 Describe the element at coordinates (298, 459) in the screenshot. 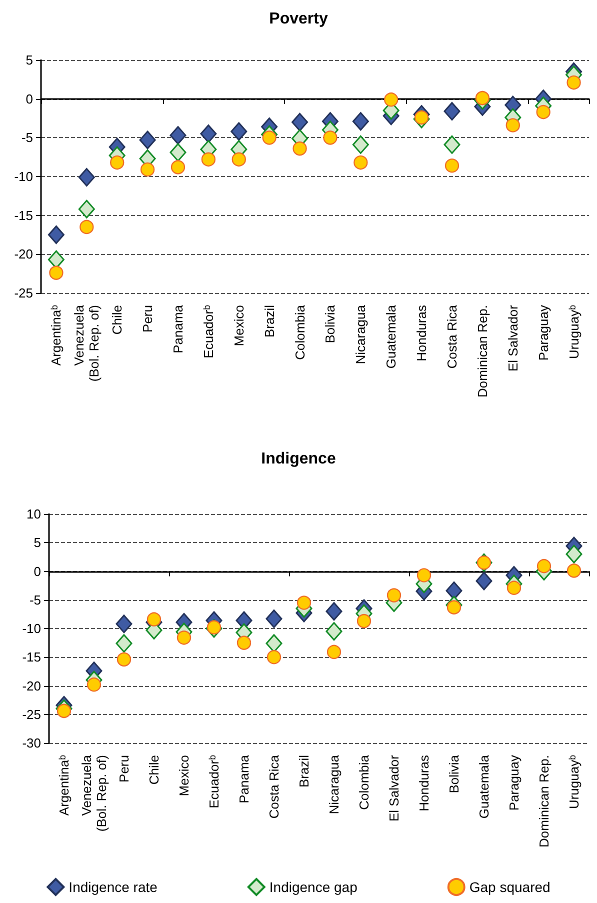

I see `chart-title: Indigence` at that location.